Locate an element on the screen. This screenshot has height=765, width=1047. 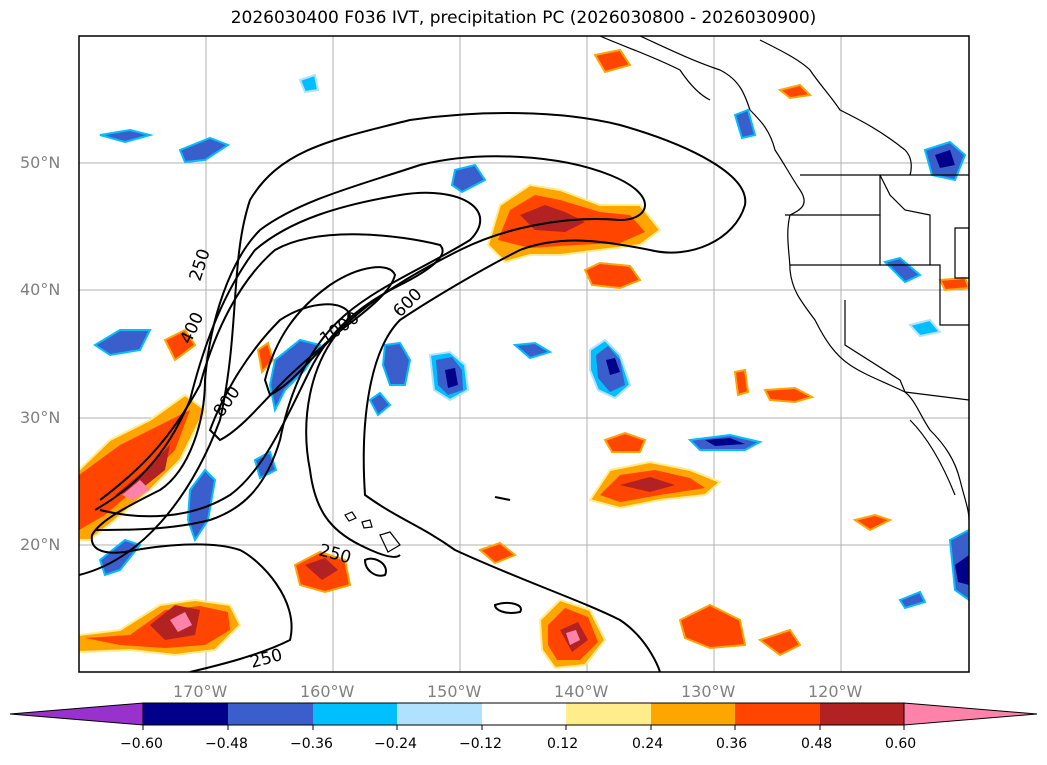
lon-label-160w: 160°W is located at coordinates (327, 691).